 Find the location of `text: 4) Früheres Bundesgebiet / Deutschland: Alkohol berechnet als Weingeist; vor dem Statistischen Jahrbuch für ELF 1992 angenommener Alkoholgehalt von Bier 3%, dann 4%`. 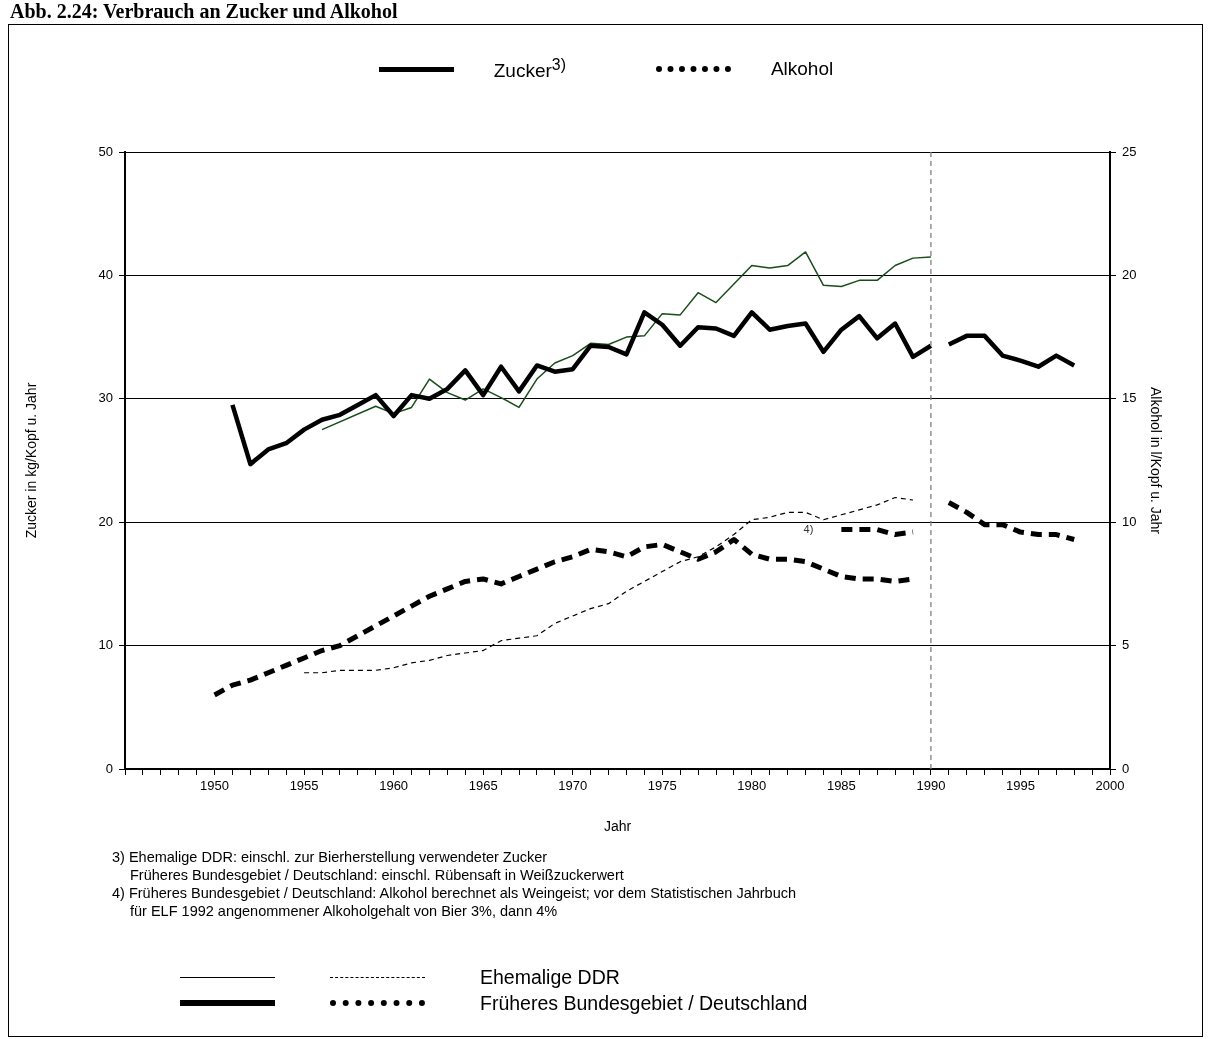

text: 4) Früheres Bundesgebiet / Deutschland: Alkohol berechnet als Weingeist; vor dem Statistischen Jahrbuch für ELF 1992 angenommener Alkoholgehalt von Bier 3%, dann 4% is located at coordinates (454, 902).